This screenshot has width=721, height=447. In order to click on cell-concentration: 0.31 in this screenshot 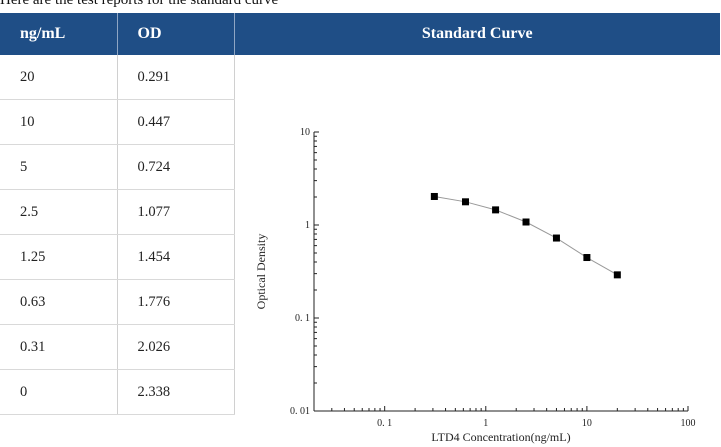, I will do `click(59, 347)`.